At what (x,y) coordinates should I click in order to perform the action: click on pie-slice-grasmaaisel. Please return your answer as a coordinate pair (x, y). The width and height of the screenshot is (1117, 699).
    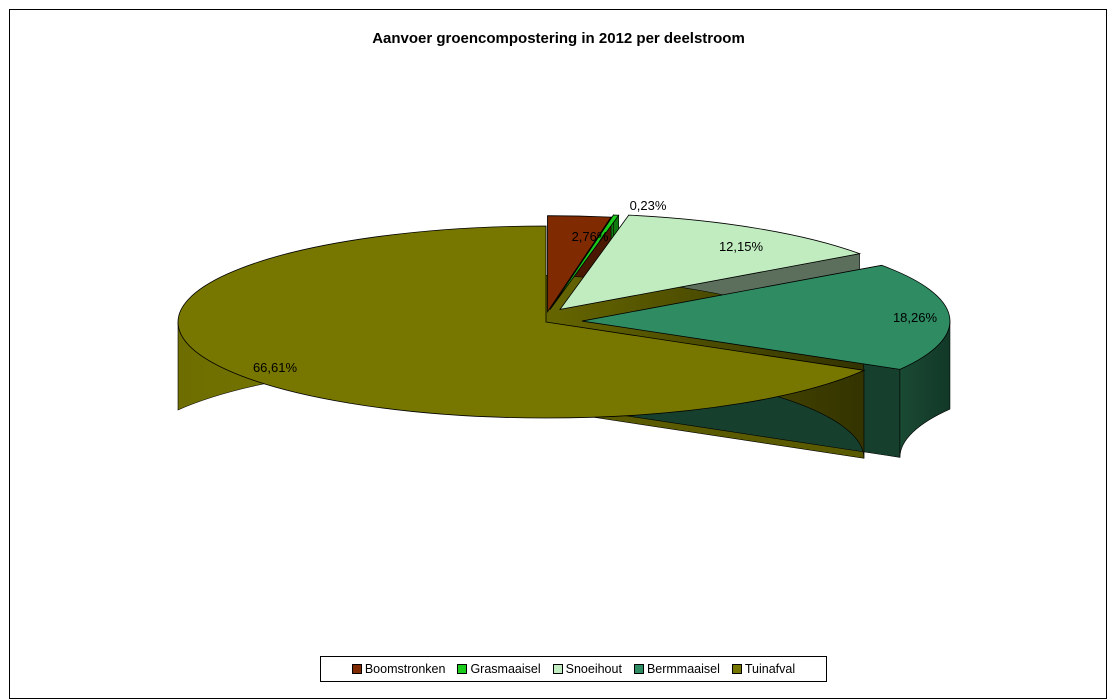
    Looking at the image, I should click on (584, 262).